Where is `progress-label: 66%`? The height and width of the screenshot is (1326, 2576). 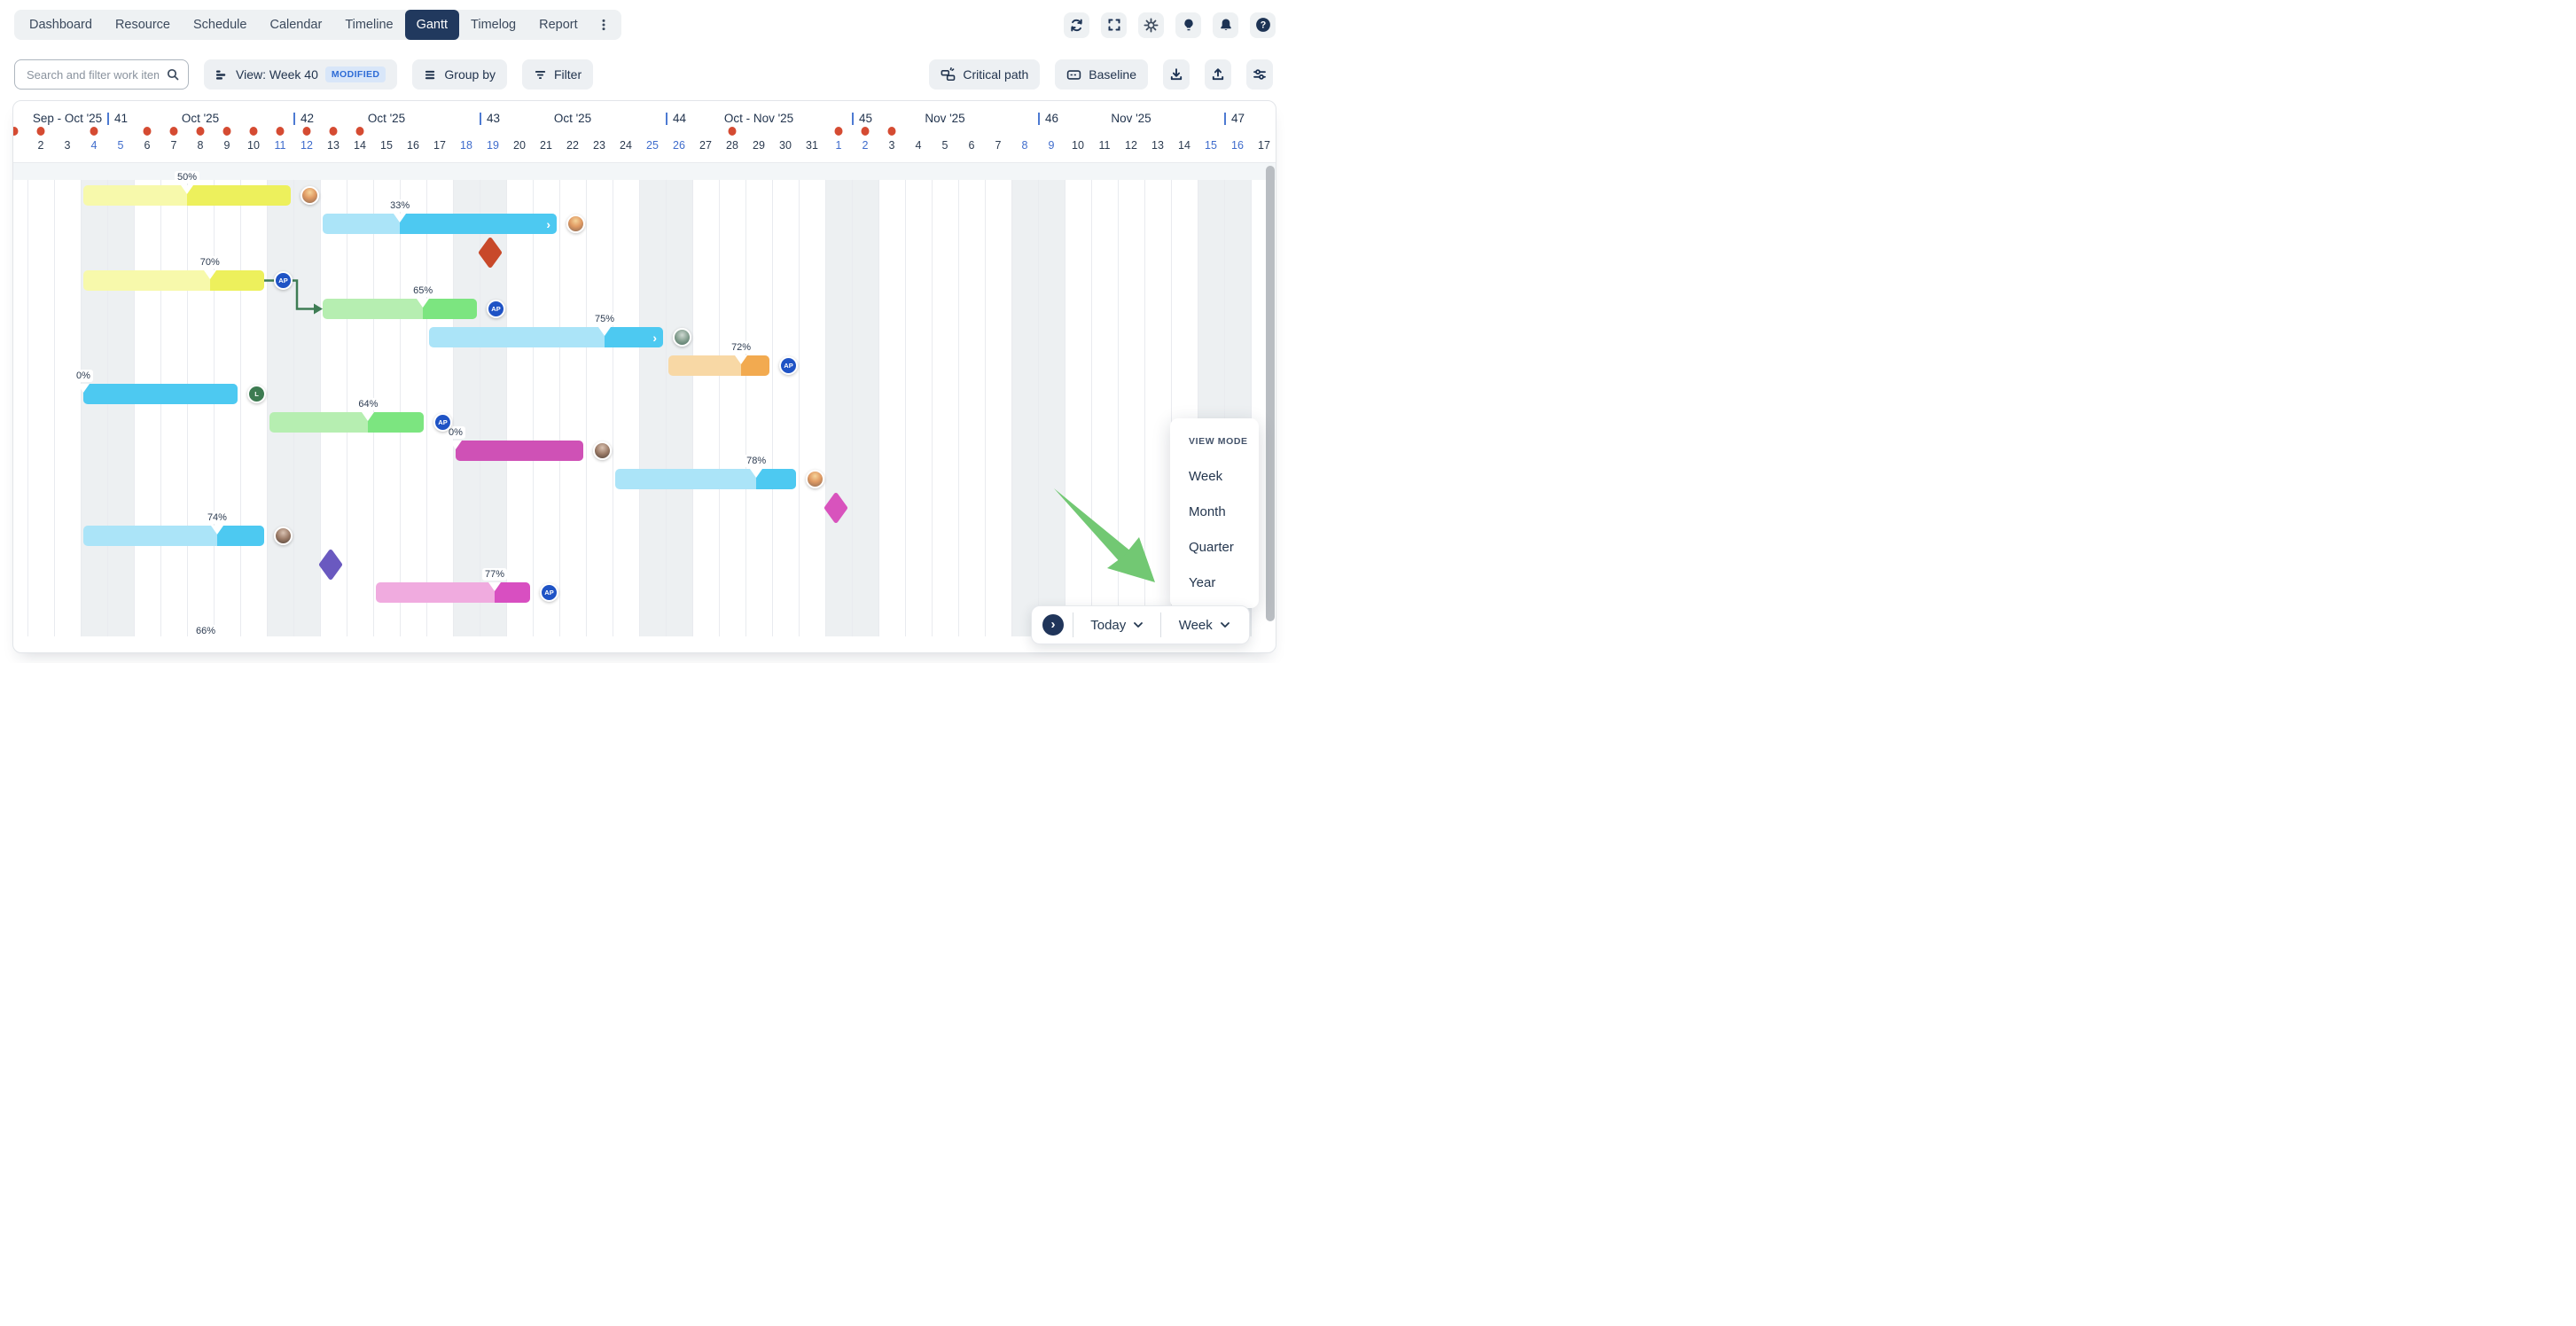
progress-label: 66% is located at coordinates (205, 631).